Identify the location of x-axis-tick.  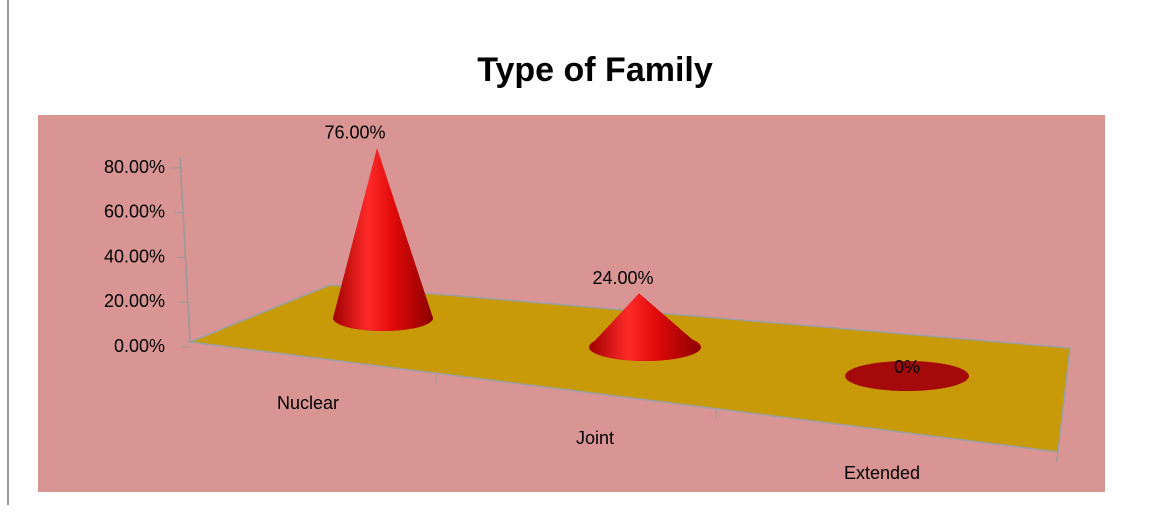
(1057, 457).